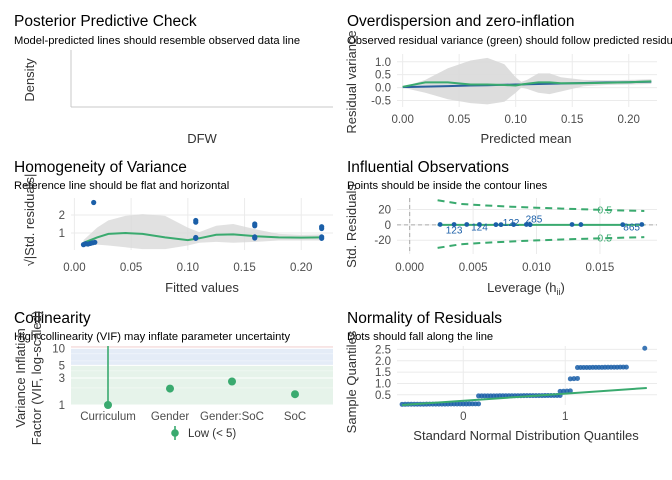 This screenshot has width=672, height=480. What do you see at coordinates (383, 76) in the screenshot?
I see `overdisp-ytick: 0.5` at bounding box center [383, 76].